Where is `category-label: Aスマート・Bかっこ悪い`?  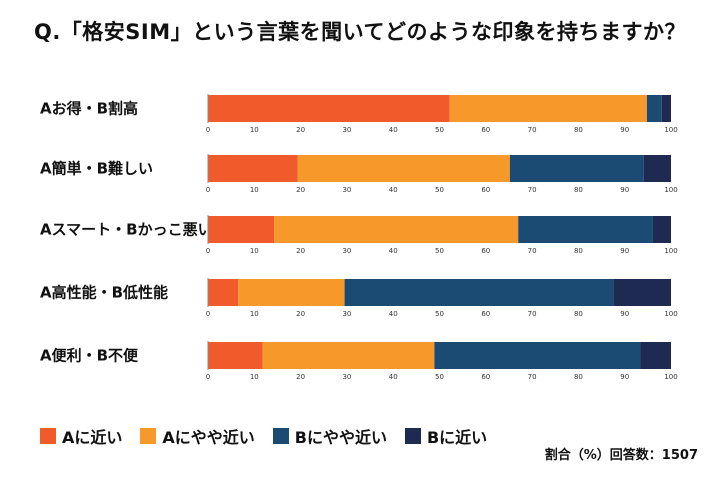 category-label: Aスマート・Bかっこ悪い is located at coordinates (126, 230).